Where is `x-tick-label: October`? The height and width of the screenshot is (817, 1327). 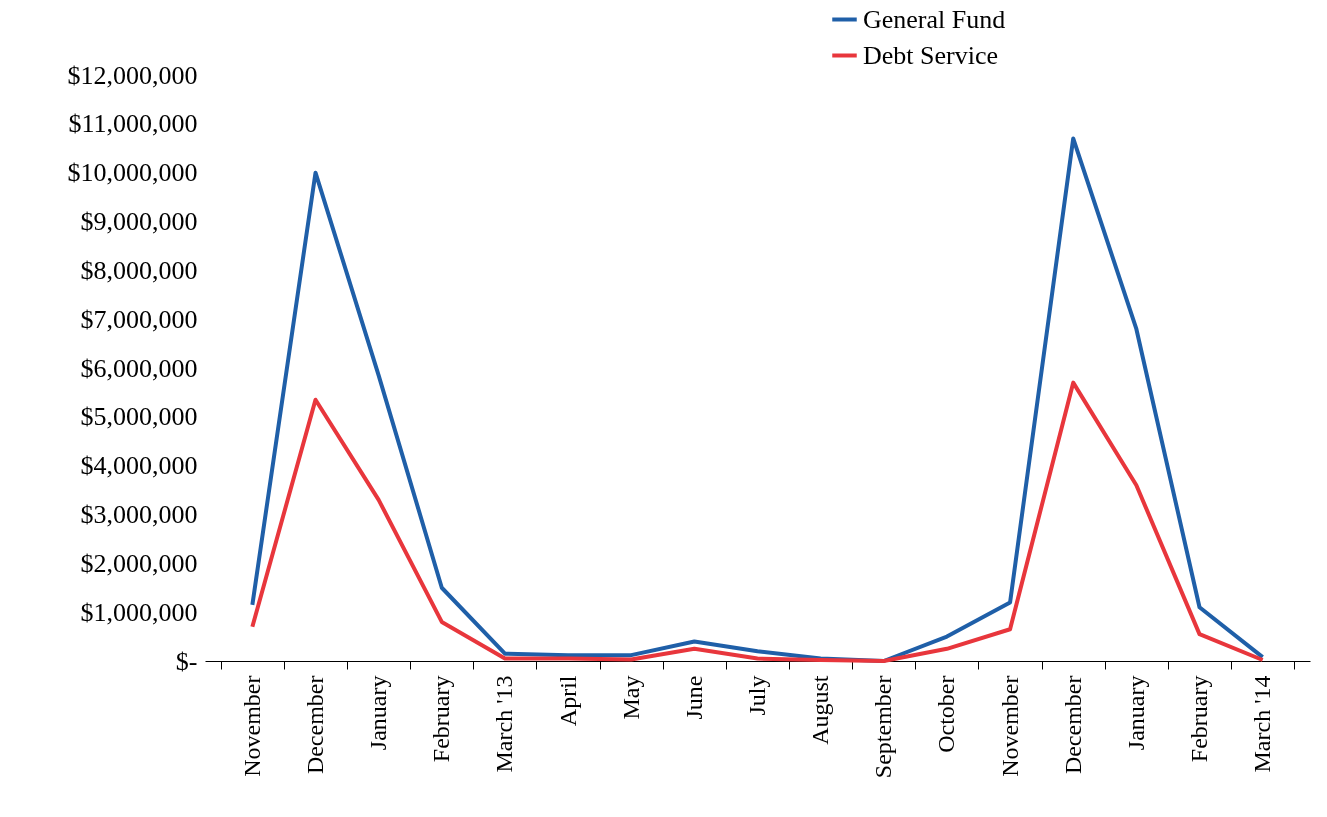
x-tick-label: October is located at coordinates (946, 714).